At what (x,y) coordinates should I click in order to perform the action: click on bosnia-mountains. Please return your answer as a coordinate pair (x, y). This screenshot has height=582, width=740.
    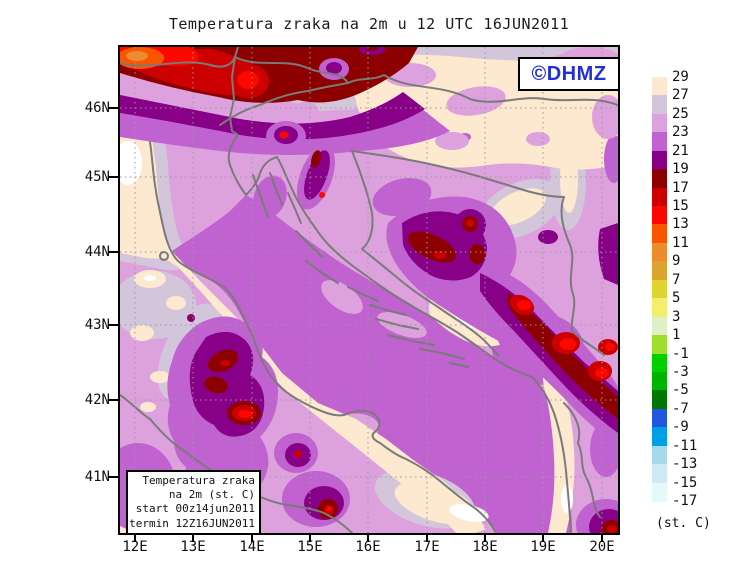
    Looking at the image, I should click on (502, 320).